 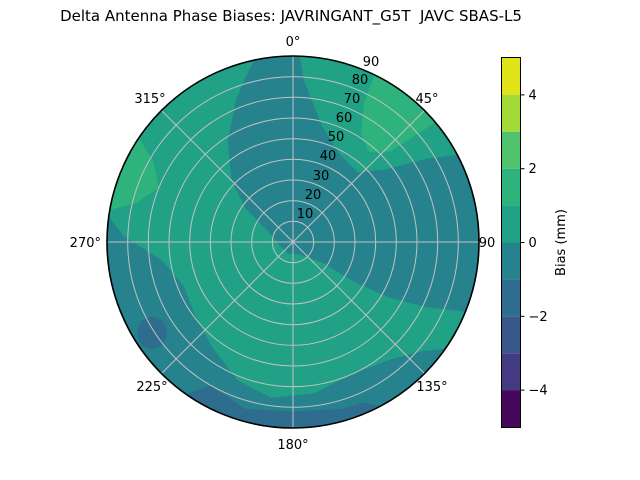 I want to click on radial-label-70: 70, so click(x=352, y=99).